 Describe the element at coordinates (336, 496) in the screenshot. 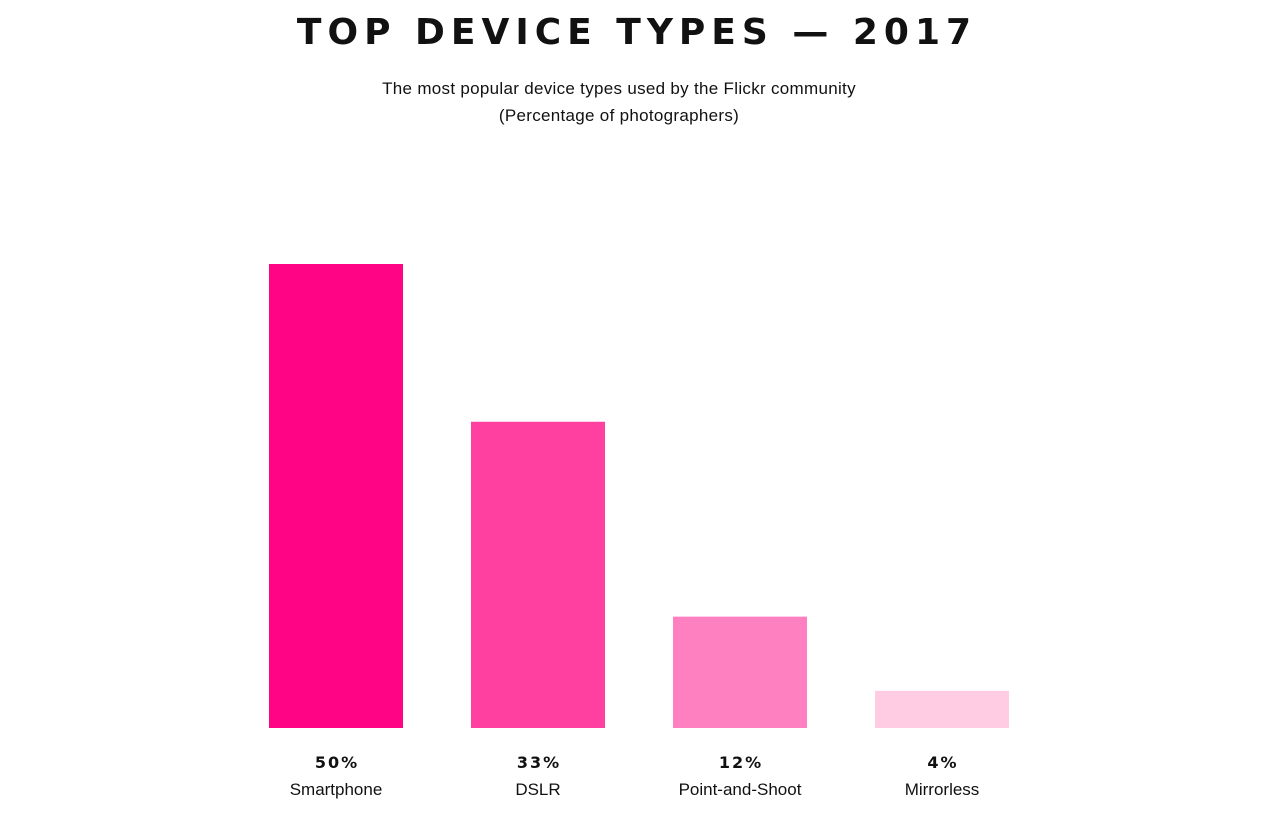

I see `bar-smartphone` at that location.